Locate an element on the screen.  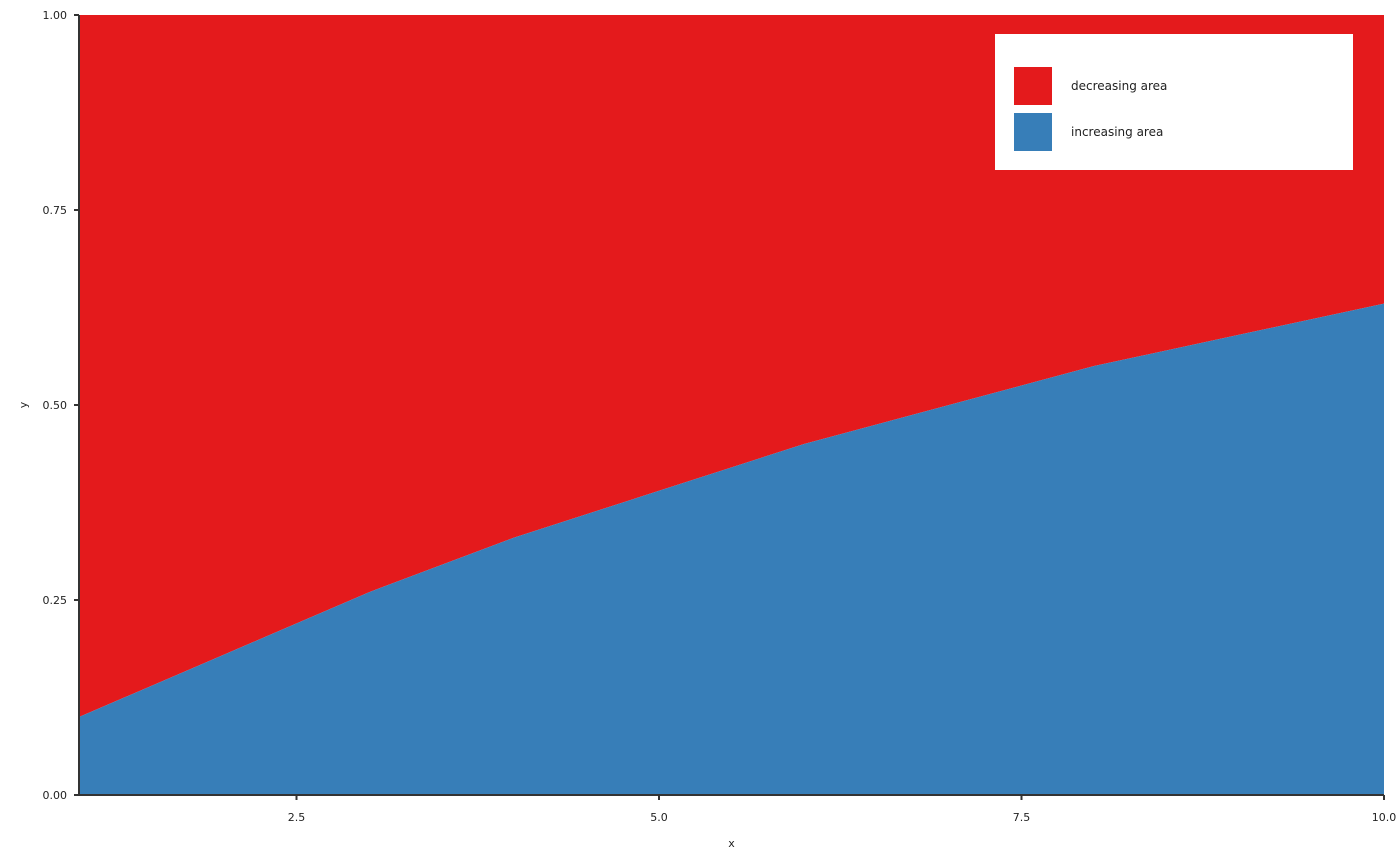
y-tick-label: 0.25 is located at coordinates (55, 600).